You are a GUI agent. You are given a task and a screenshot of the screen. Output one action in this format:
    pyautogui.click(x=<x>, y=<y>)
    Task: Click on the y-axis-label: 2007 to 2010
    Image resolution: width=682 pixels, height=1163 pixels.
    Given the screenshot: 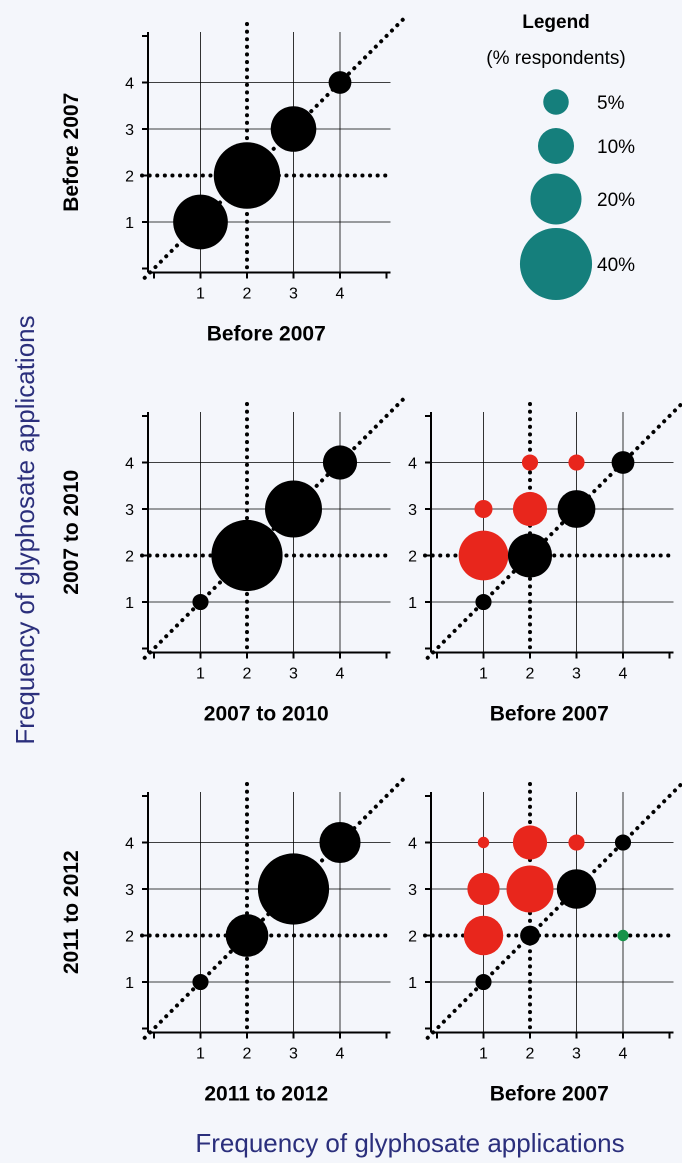 What is the action you would take?
    pyautogui.click(x=71, y=532)
    